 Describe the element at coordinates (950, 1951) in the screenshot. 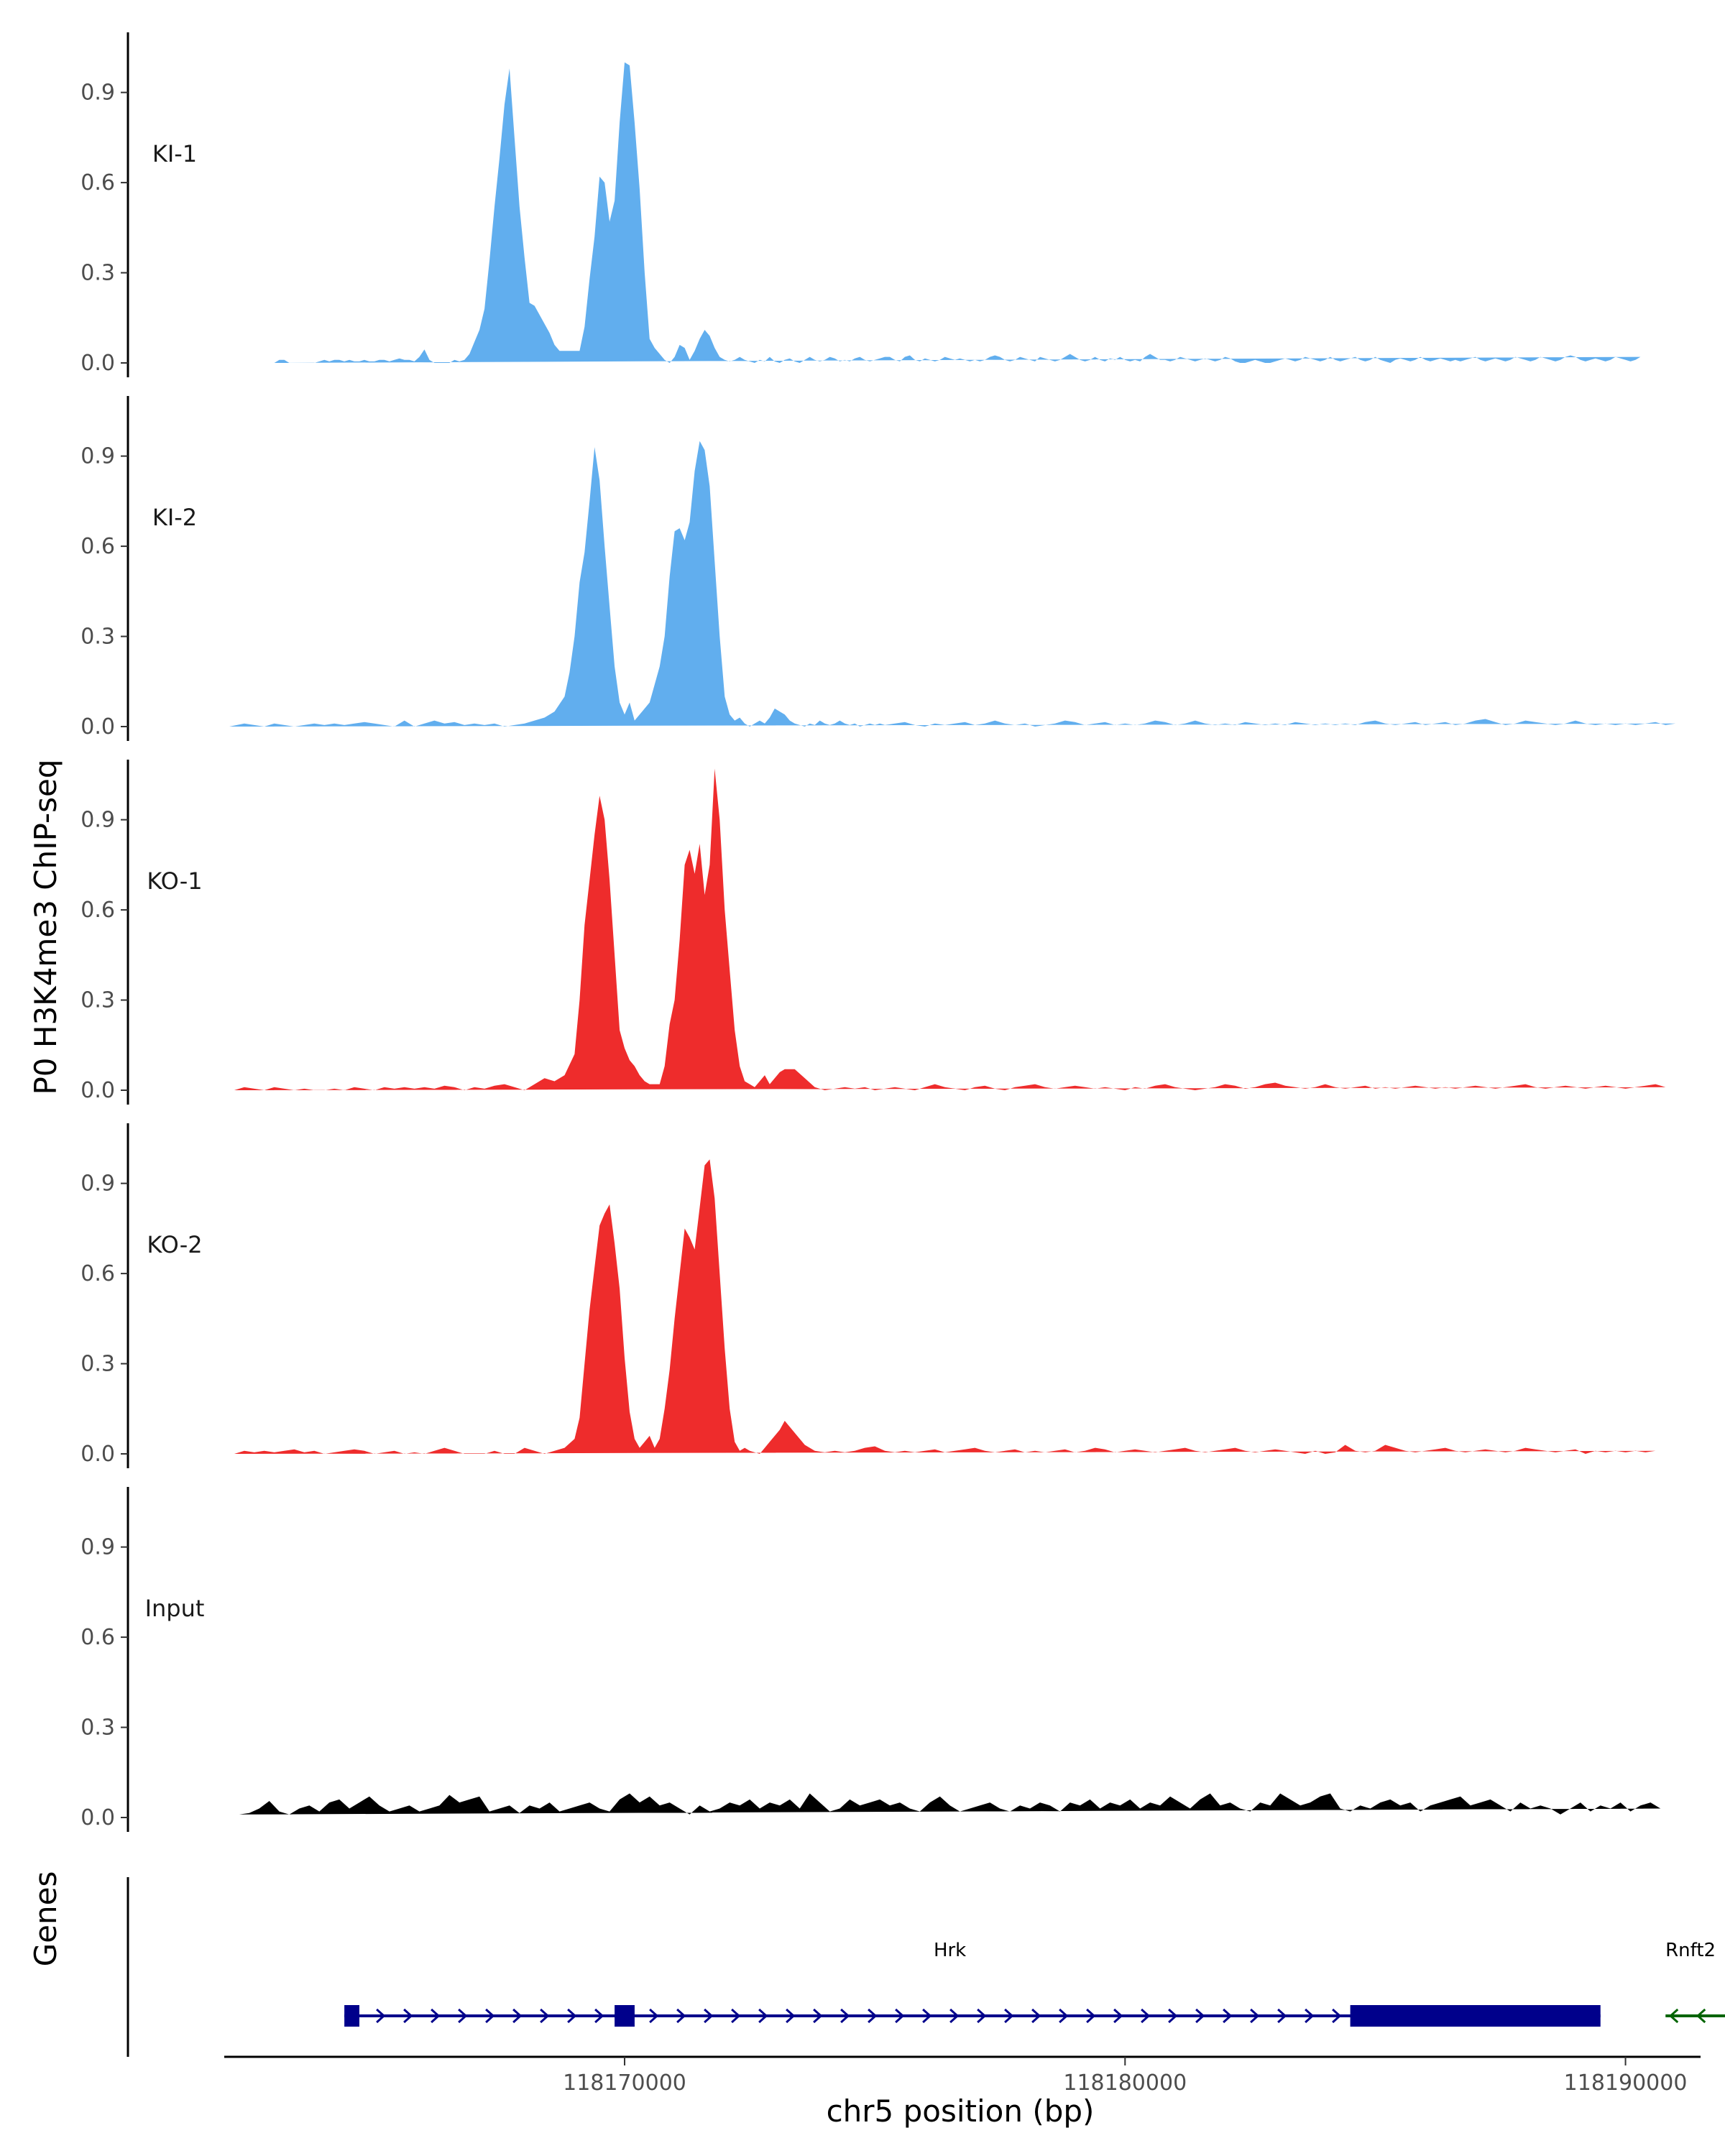

I see `gene-label: Hrk` at that location.